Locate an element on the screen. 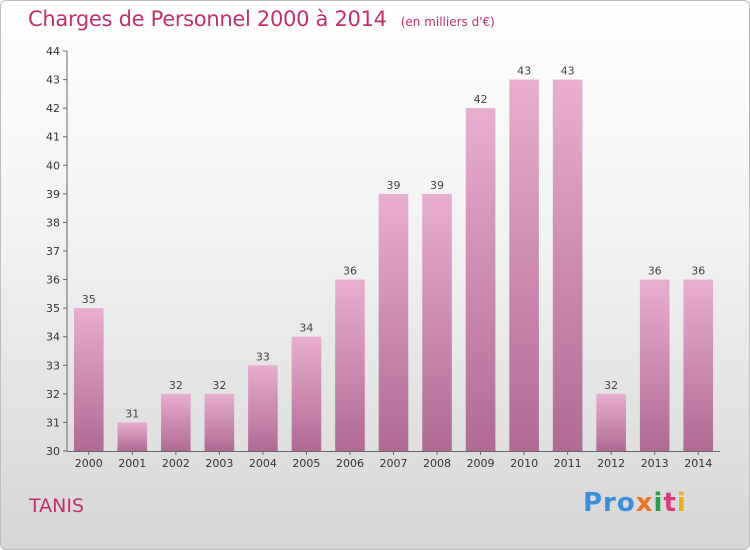 This screenshot has width=750, height=550. x-tick-label-2013: 2013 is located at coordinates (655, 463).